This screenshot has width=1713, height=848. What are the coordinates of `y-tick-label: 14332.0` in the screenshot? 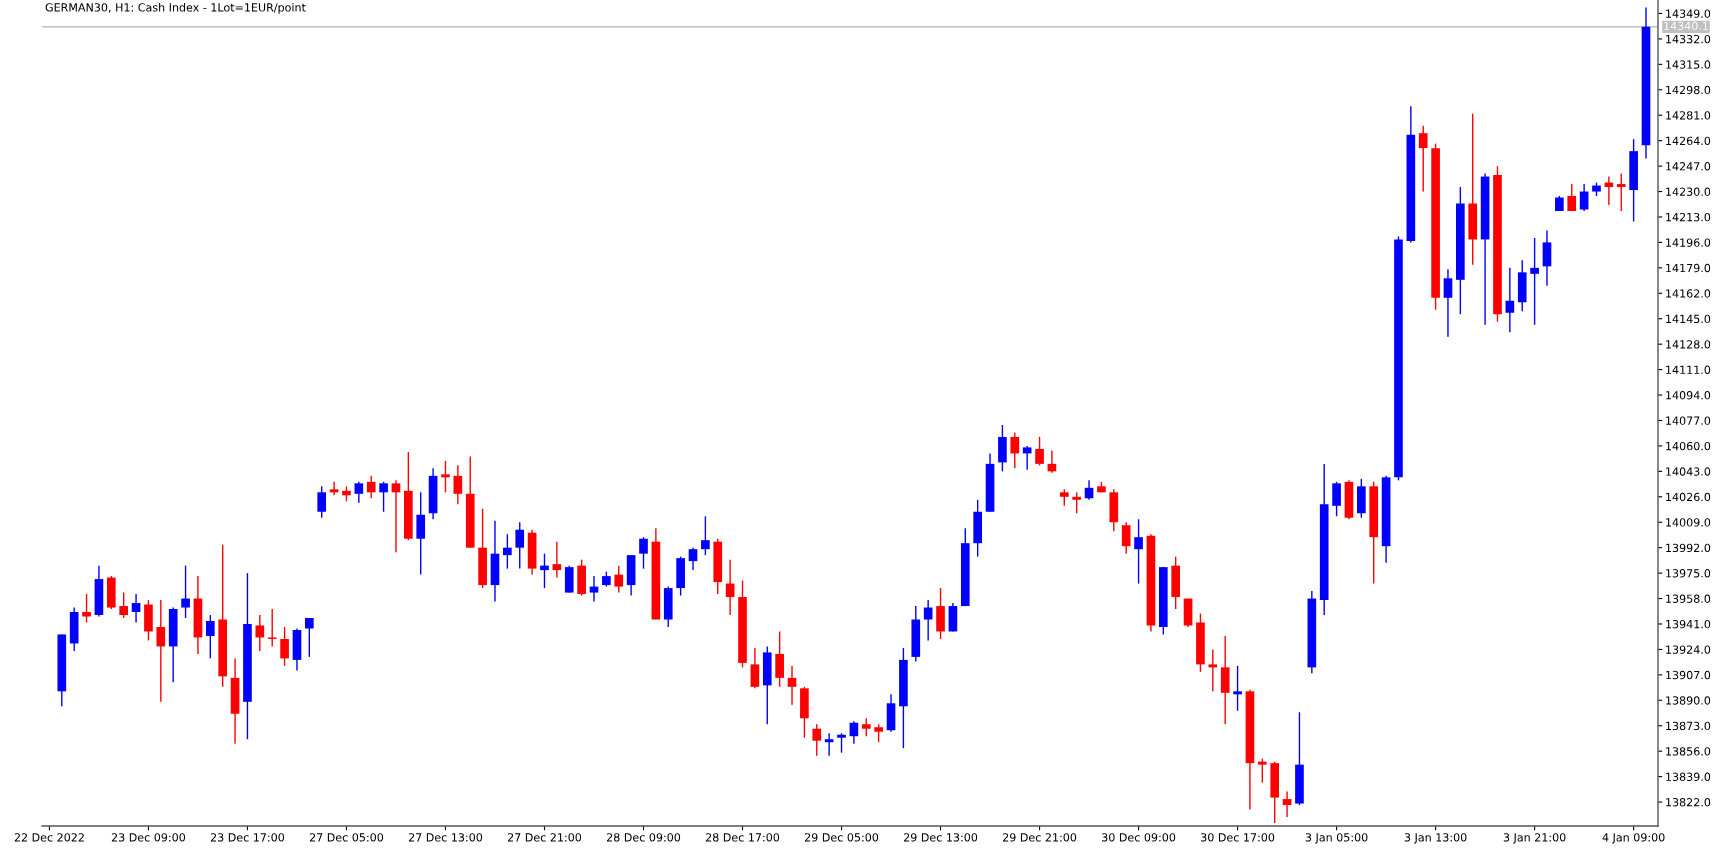 It's located at (1688, 39).